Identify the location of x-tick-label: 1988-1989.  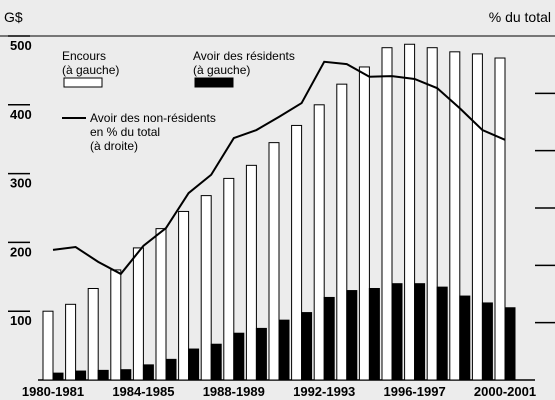
(234, 391).